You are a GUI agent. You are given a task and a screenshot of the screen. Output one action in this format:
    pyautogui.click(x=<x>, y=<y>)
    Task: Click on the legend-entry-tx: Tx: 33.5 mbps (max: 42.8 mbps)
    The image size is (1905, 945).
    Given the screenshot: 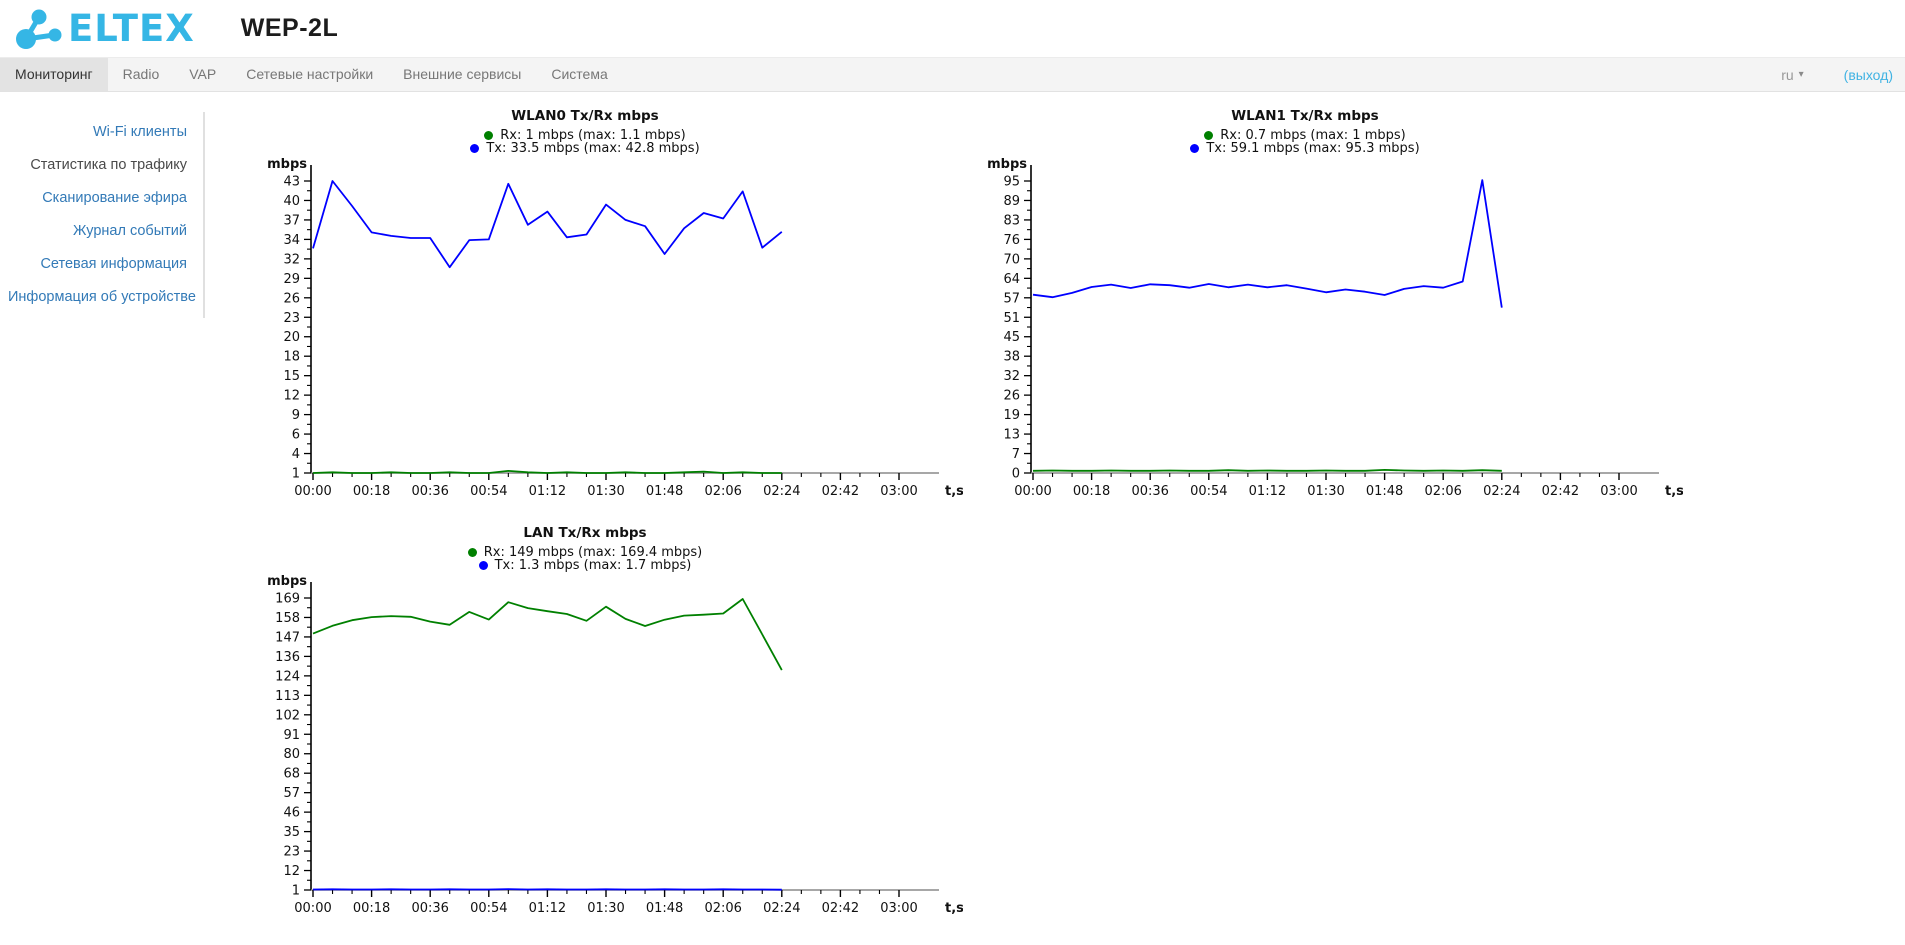 What is the action you would take?
    pyautogui.click(x=585, y=148)
    